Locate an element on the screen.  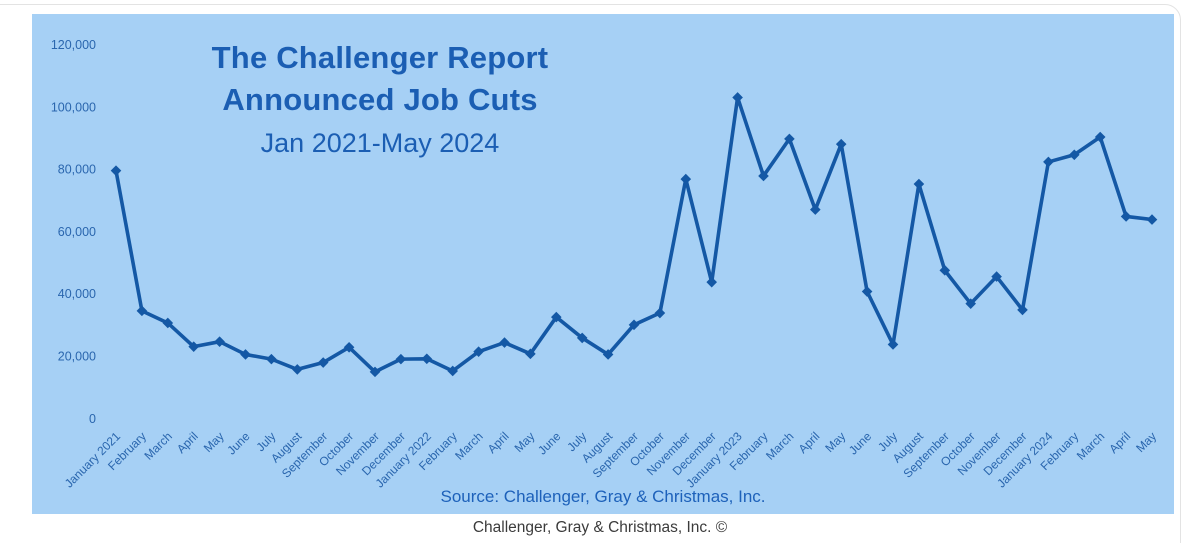
chart-title-line2: Announced Job Cuts is located at coordinates (380, 99).